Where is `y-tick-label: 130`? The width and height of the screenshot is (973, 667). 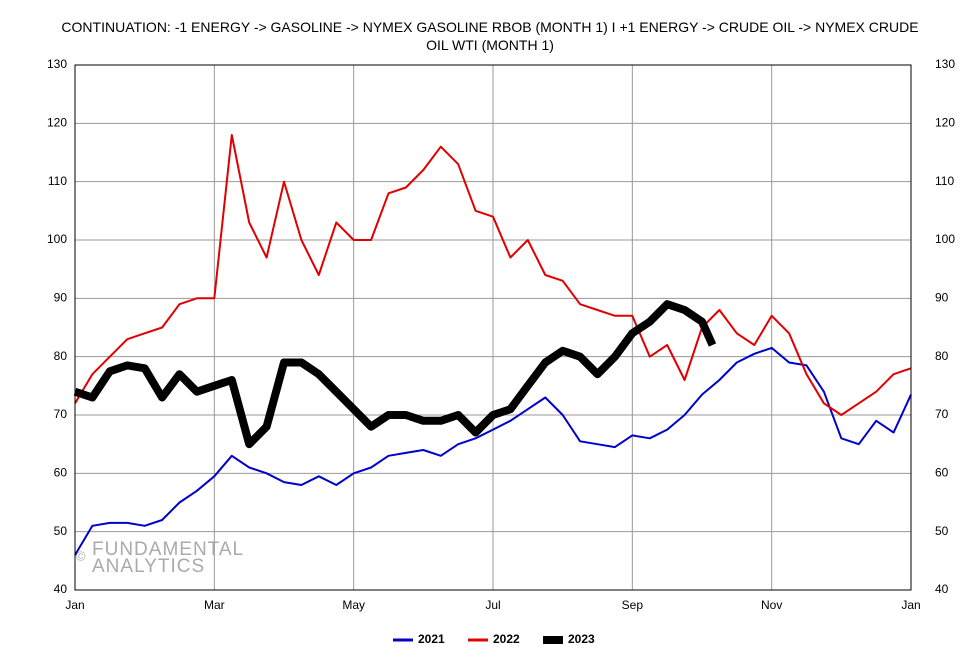 y-tick-label: 130 is located at coordinates (57, 64).